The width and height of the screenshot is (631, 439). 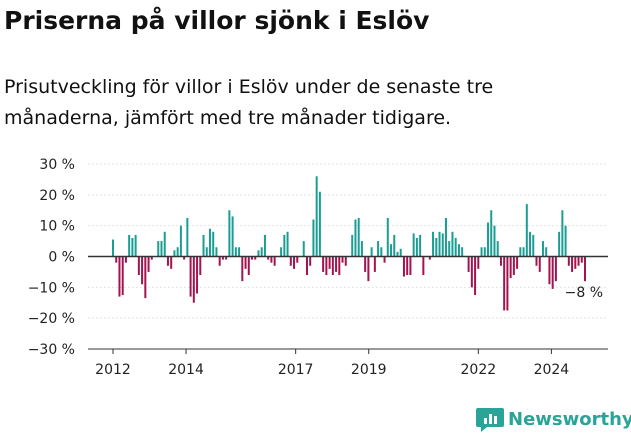 I want to click on y-tick-label: 30 %, so click(x=57, y=165).